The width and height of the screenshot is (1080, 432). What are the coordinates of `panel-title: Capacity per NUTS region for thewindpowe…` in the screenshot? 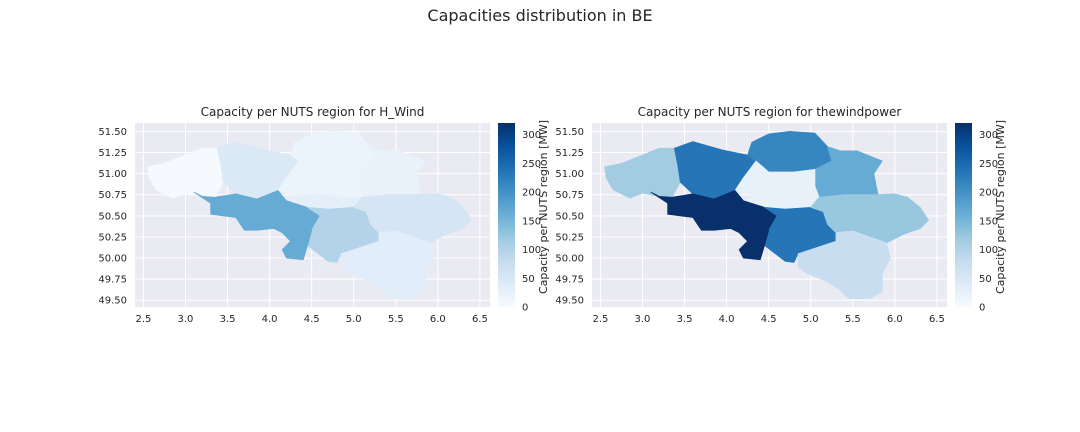 It's located at (770, 112).